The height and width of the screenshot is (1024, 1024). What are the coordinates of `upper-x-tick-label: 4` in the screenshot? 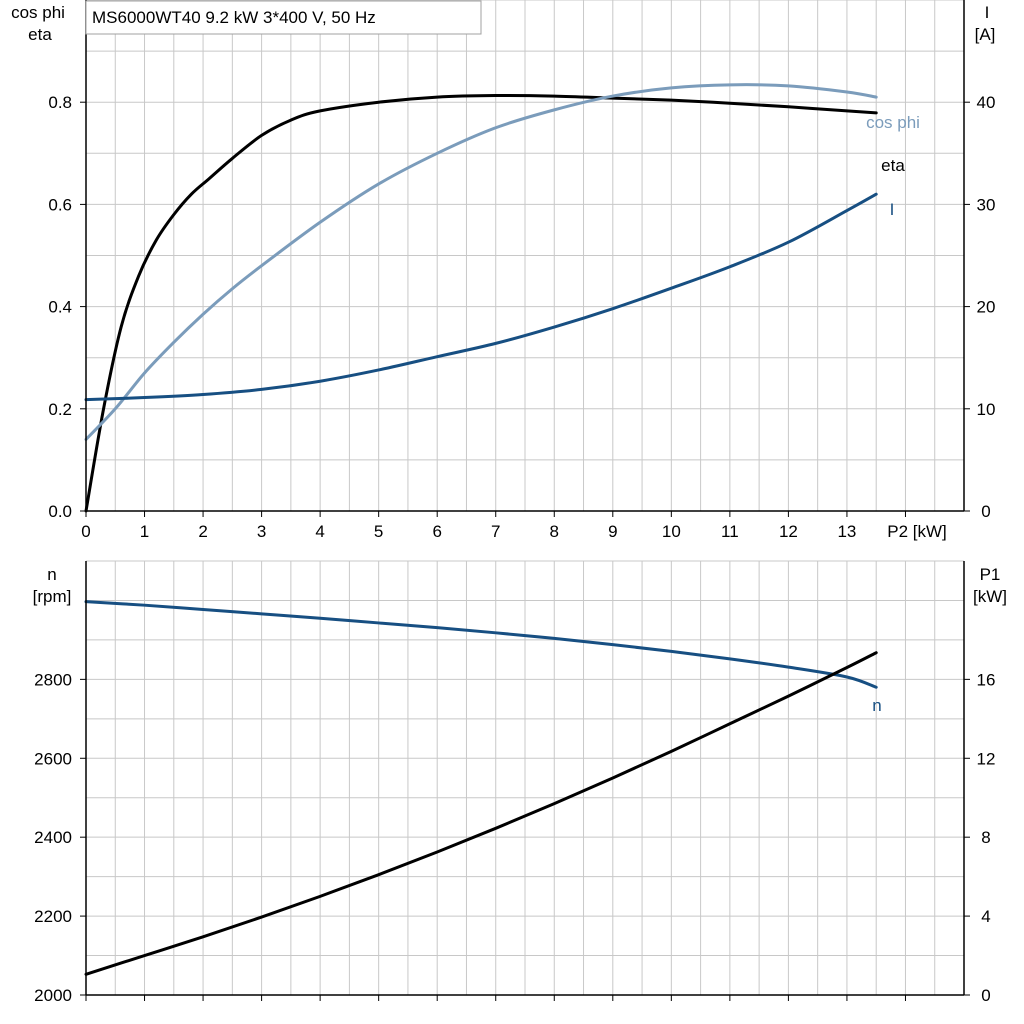 It's located at (319, 531).